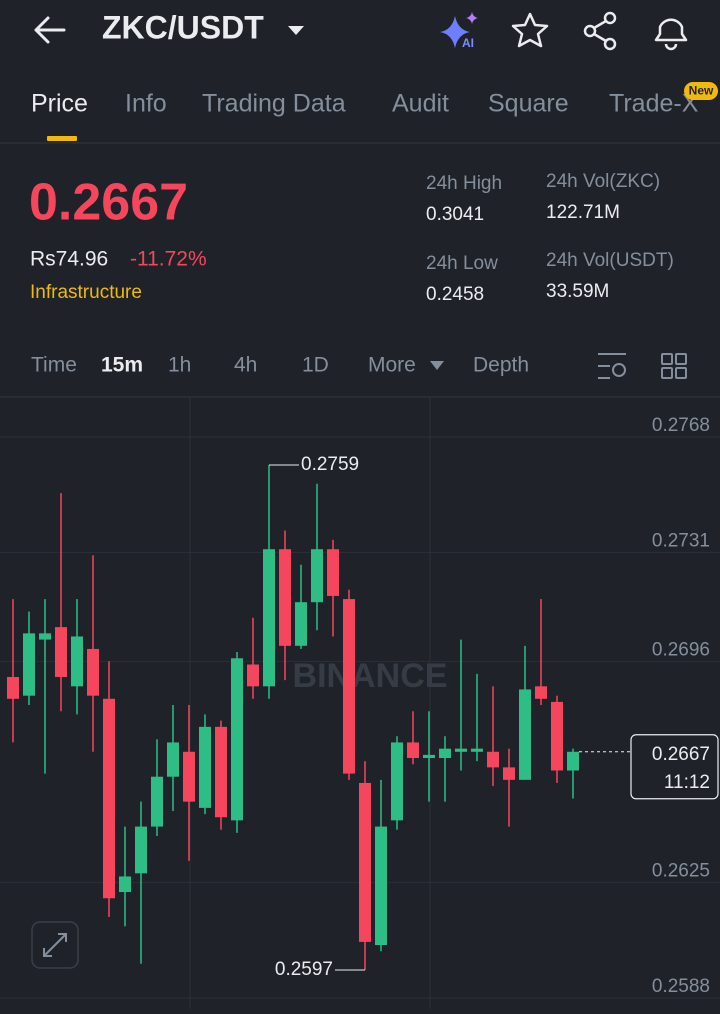 This screenshot has height=1014, width=720. What do you see at coordinates (681, 871) in the screenshot?
I see `y-tick-label: 0.2625` at bounding box center [681, 871].